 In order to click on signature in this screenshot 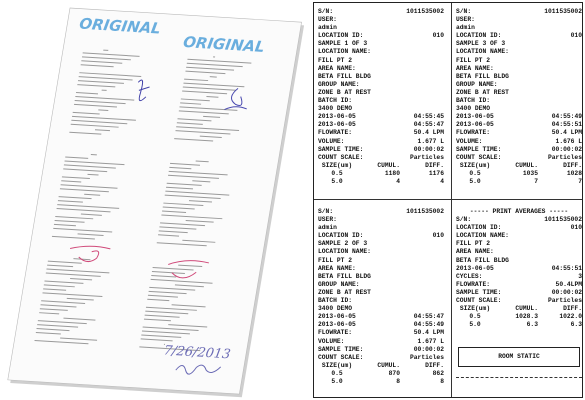, I will do `click(198, 369)`.